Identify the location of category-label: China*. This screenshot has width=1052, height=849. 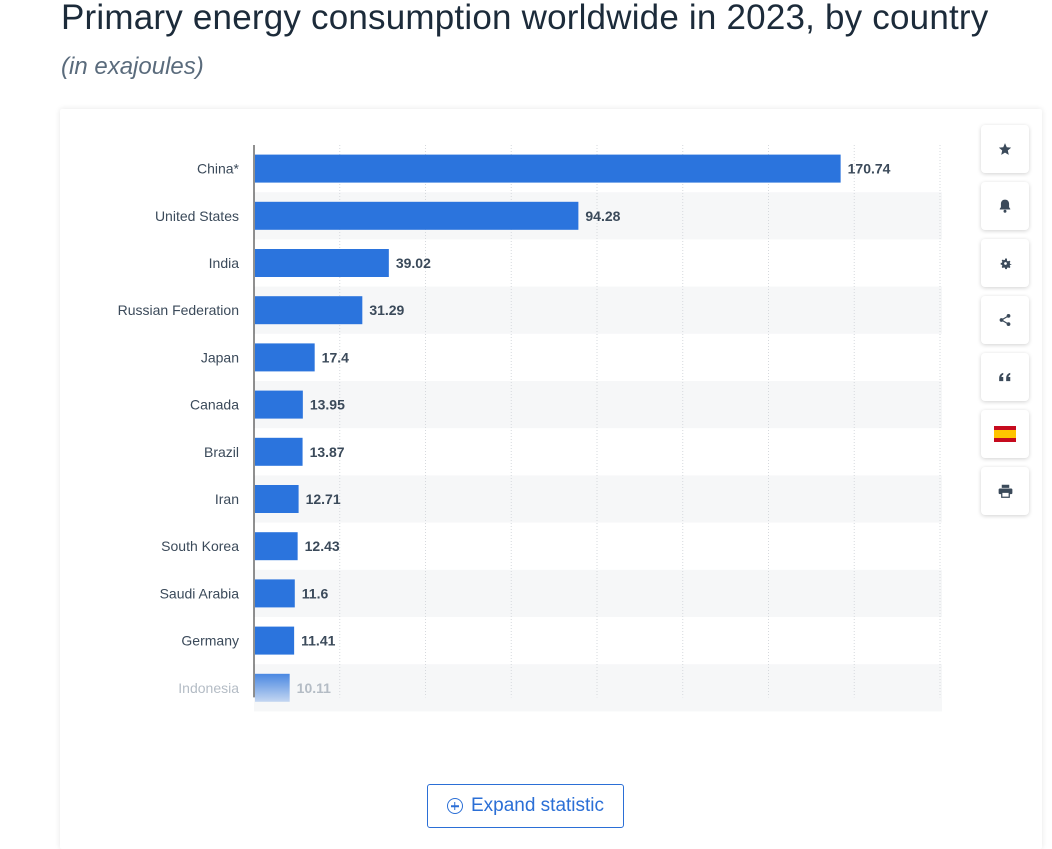
(218, 169).